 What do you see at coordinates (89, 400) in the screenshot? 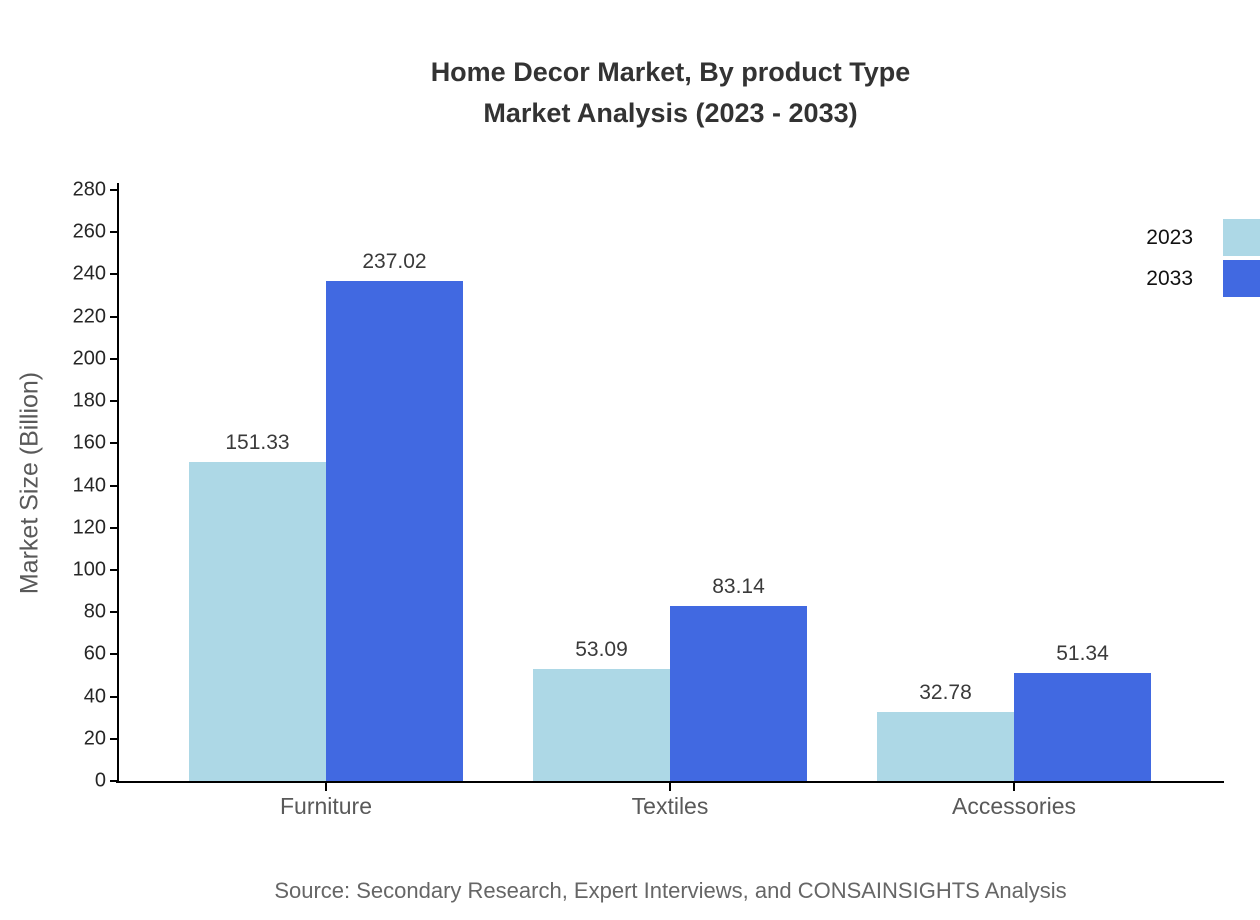
I see `y-tick-label-180: 180` at bounding box center [89, 400].